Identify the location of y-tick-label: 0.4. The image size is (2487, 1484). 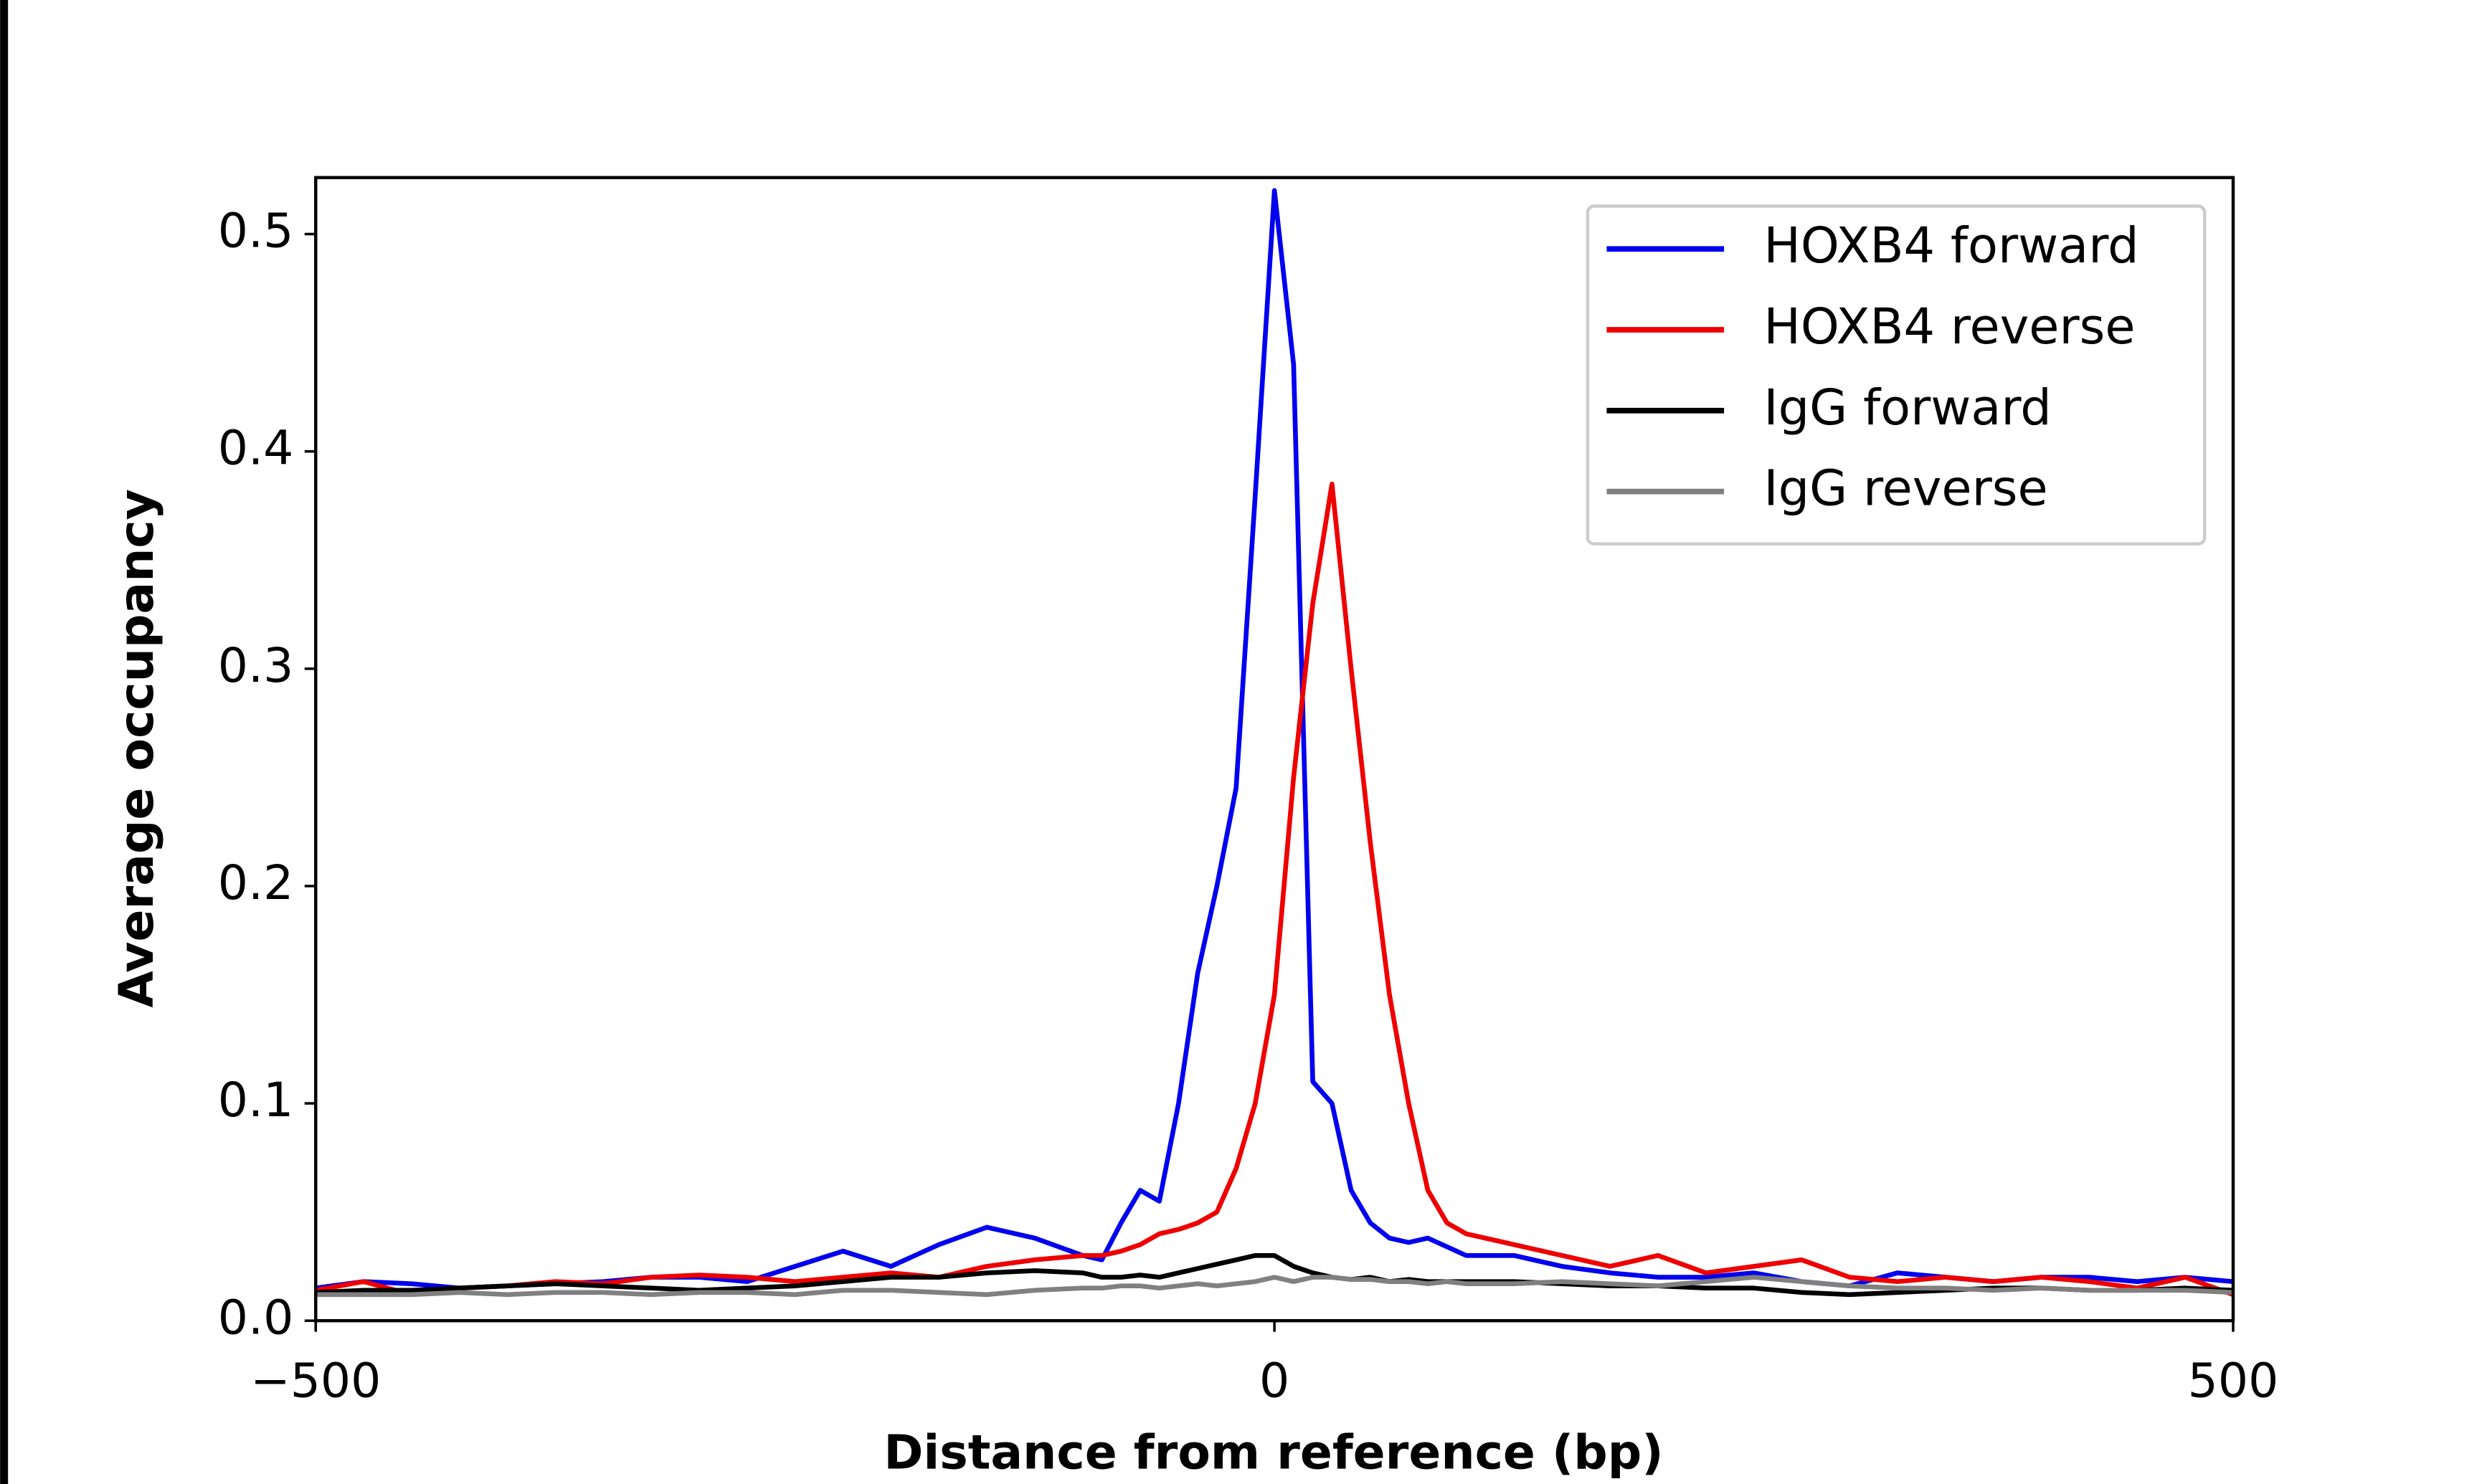
(256, 448).